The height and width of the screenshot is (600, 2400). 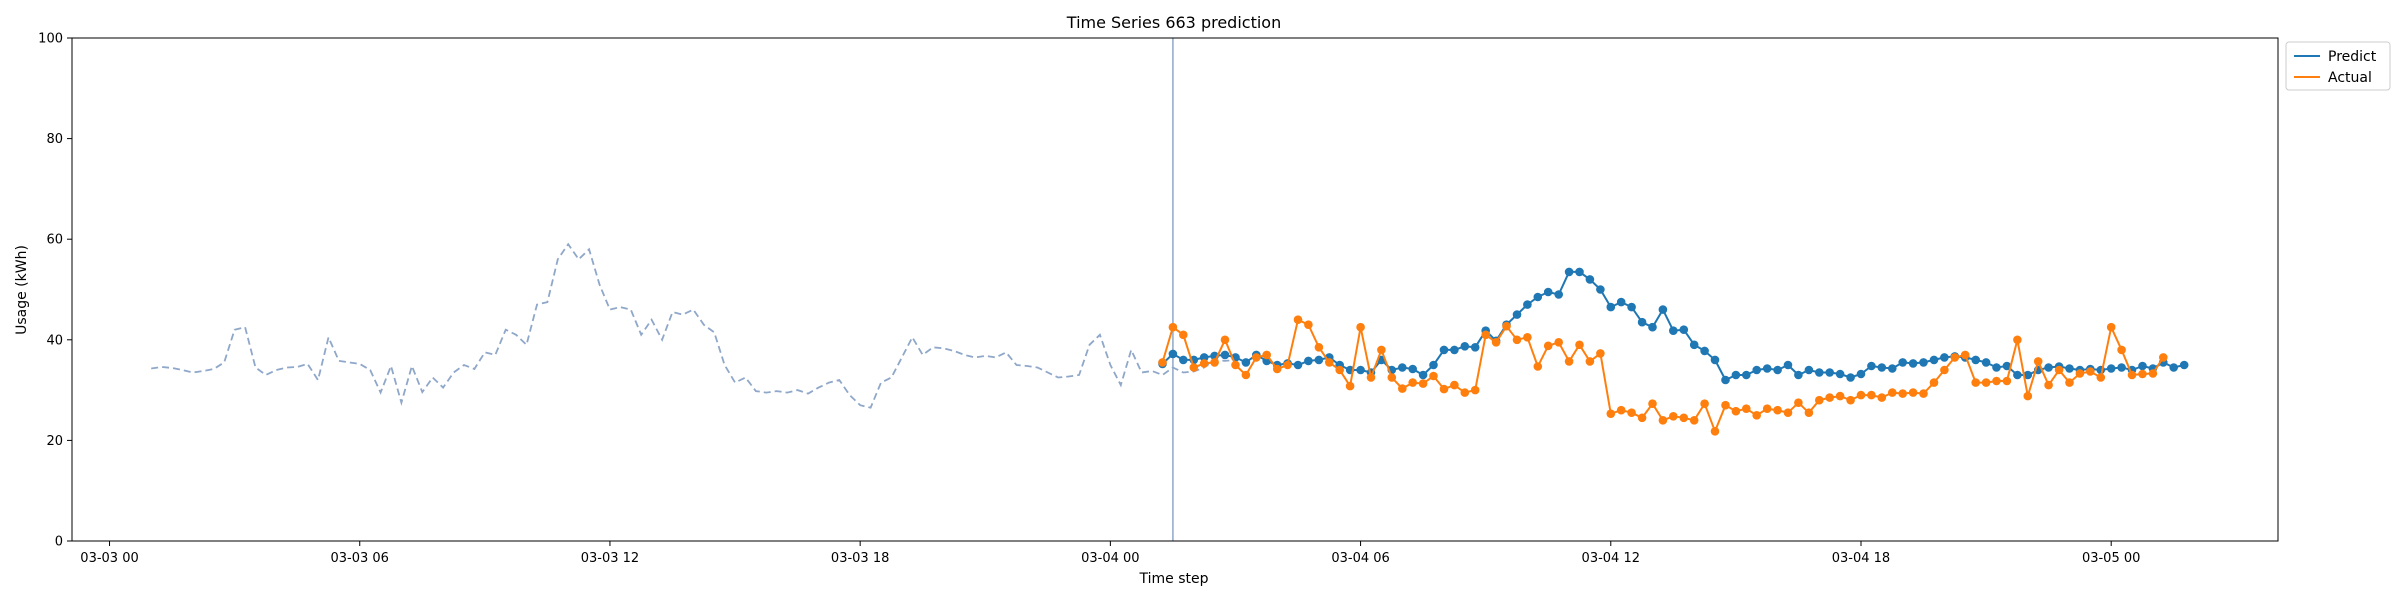 I want to click on y-tick-label: 40, so click(x=54, y=340).